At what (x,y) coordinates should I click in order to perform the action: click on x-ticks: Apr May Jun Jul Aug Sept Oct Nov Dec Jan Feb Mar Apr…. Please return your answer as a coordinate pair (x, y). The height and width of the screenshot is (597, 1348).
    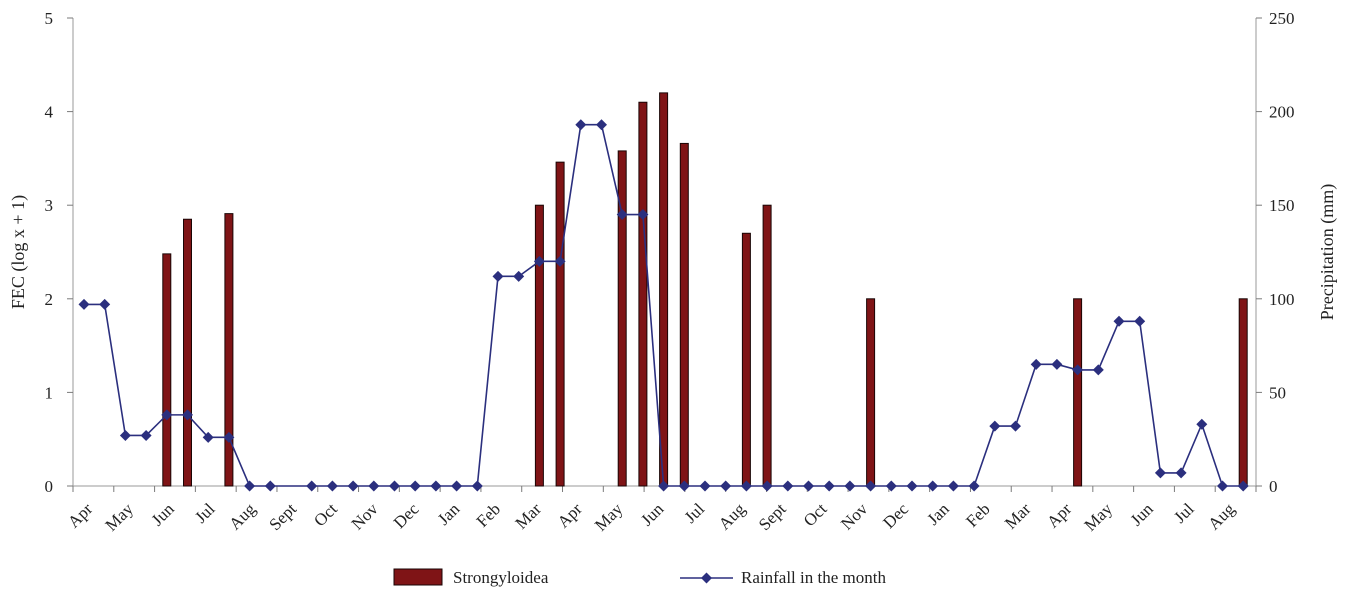
    Looking at the image, I should click on (660, 510).